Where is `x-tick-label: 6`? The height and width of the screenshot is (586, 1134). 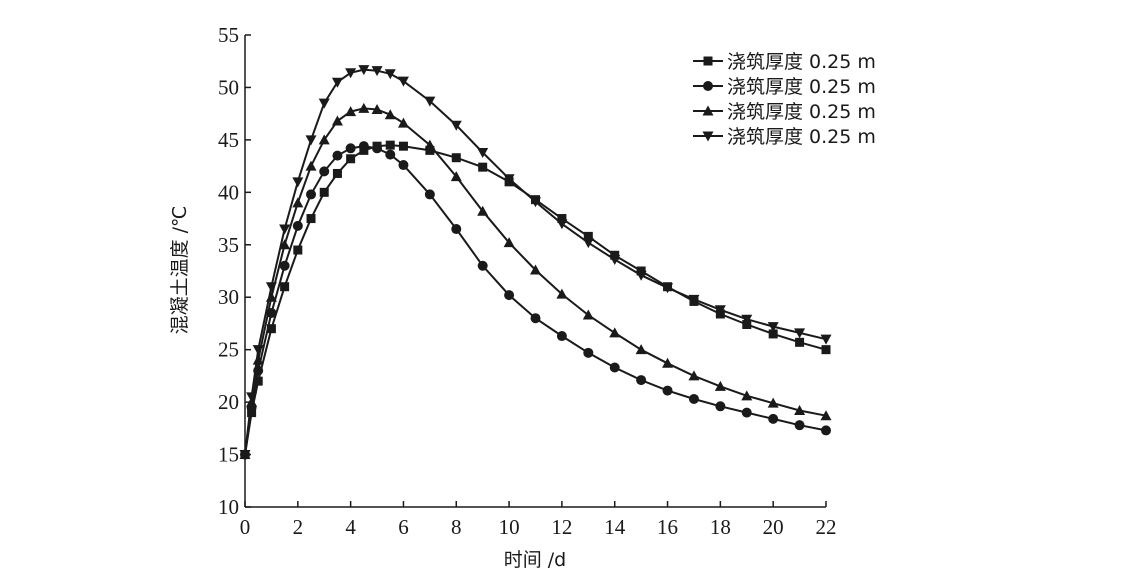
x-tick-label: 6 is located at coordinates (403, 527).